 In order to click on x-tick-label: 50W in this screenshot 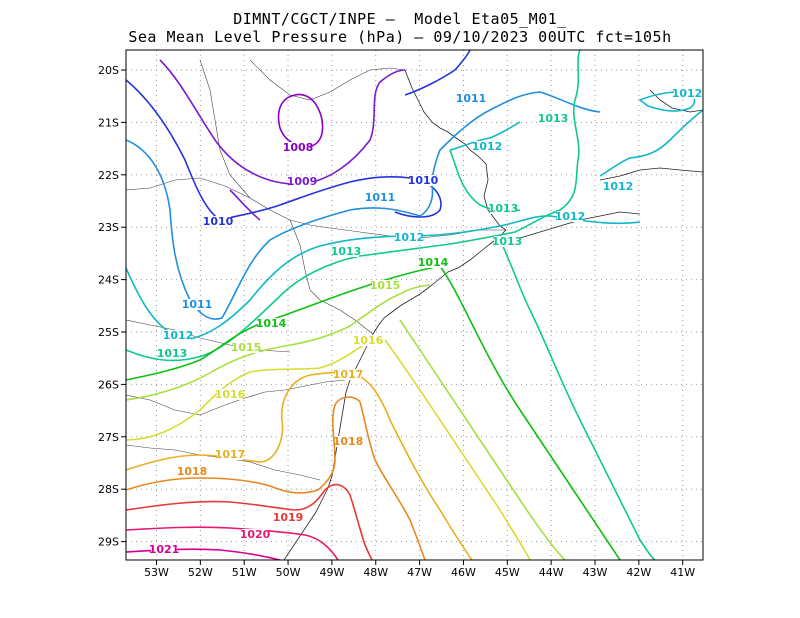, I will do `click(288, 572)`.